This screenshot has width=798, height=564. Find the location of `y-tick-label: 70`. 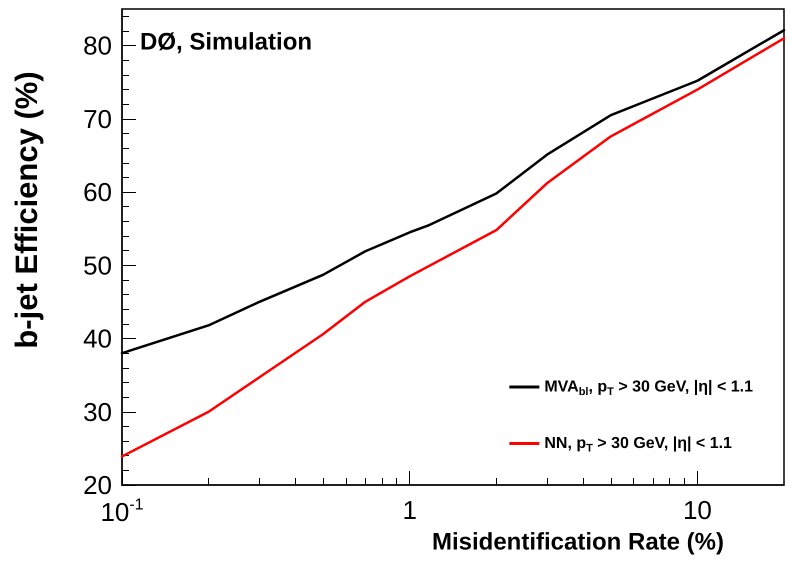

y-tick-label: 70 is located at coordinates (97, 119).